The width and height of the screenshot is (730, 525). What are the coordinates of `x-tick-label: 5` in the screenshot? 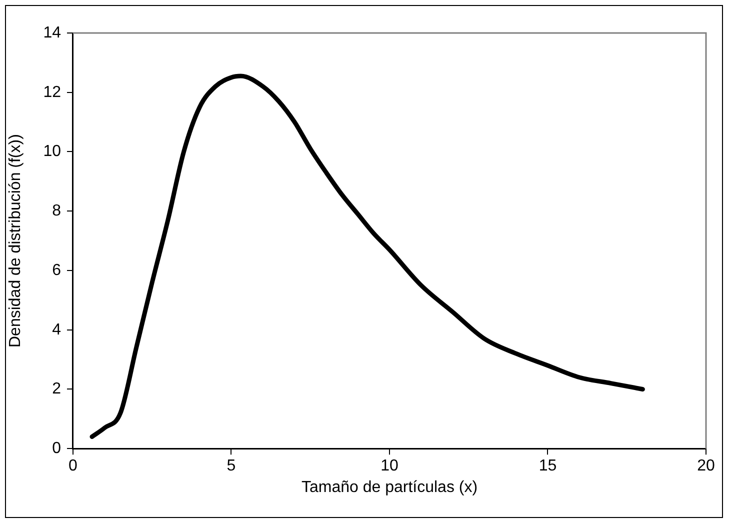 It's located at (231, 466).